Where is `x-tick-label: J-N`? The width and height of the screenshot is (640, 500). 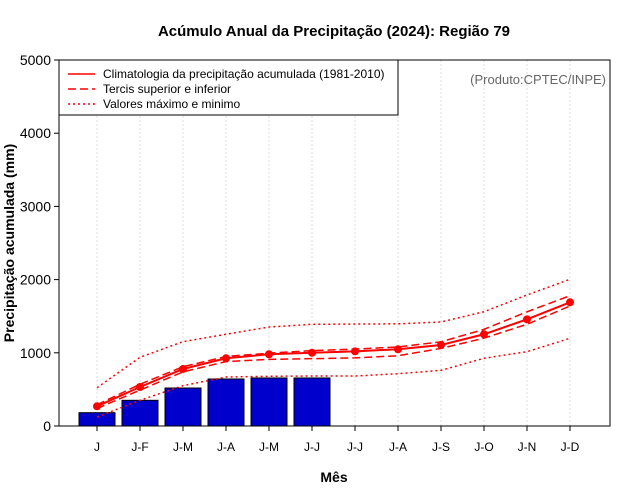
x-tick-label: J-N is located at coordinates (527, 447).